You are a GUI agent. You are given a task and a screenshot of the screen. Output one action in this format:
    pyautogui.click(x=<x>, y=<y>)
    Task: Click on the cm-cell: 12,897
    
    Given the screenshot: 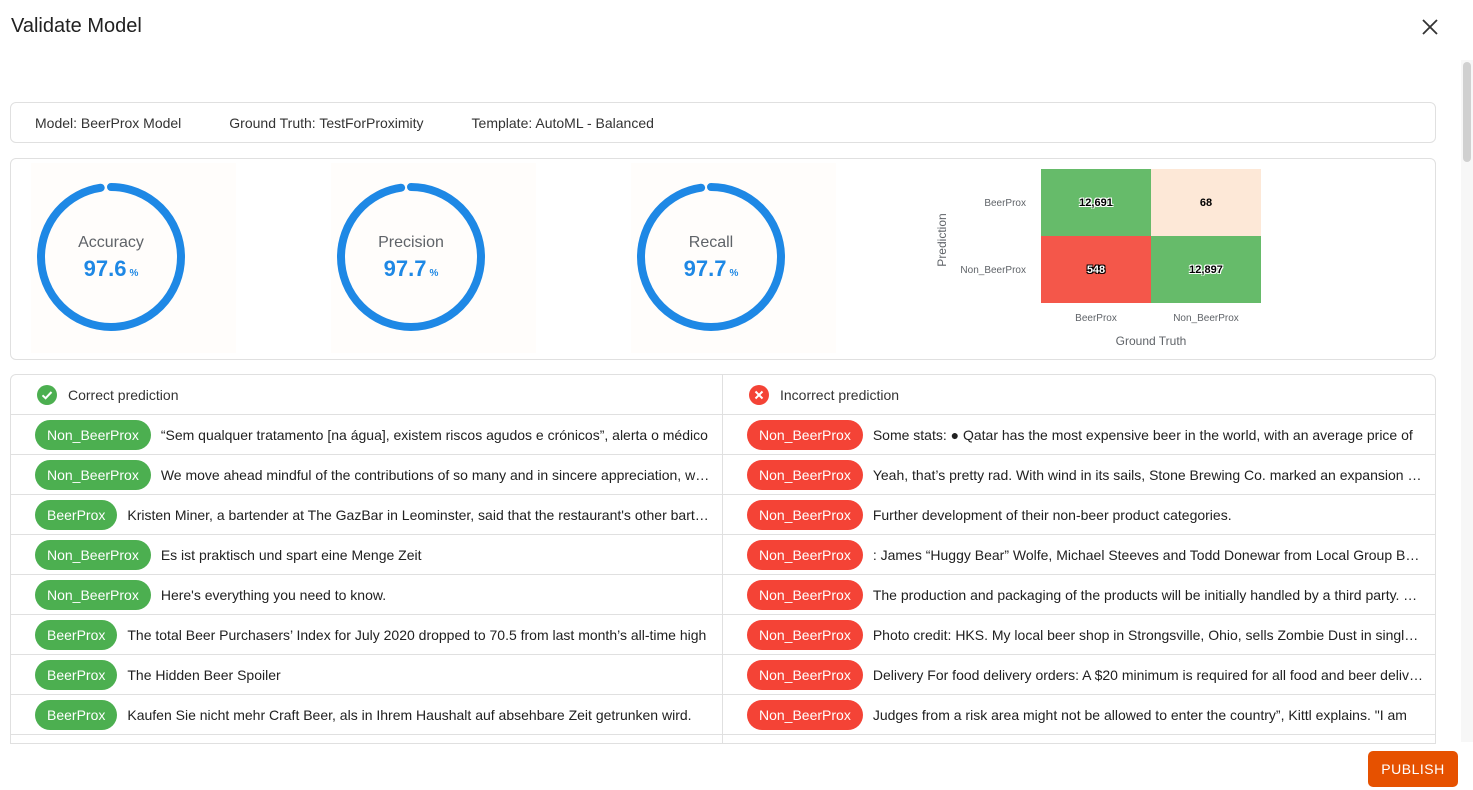 What is the action you would take?
    pyautogui.click(x=1206, y=269)
    